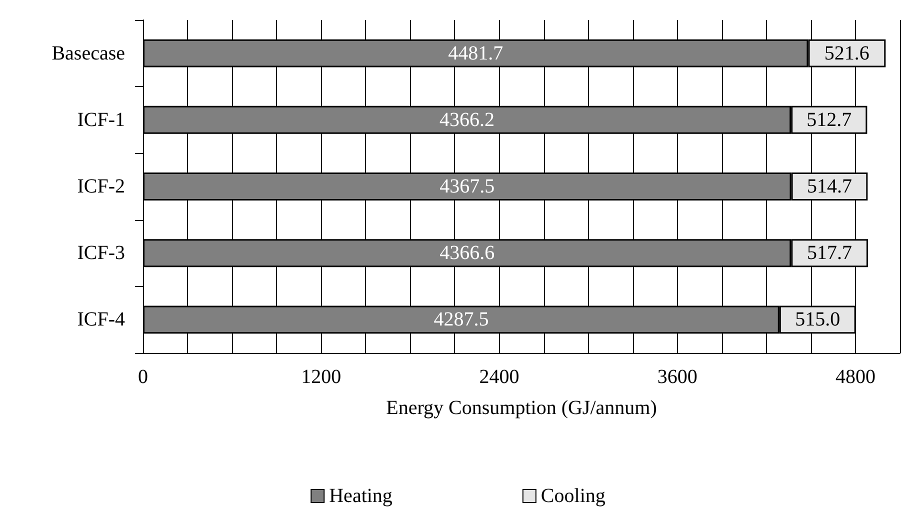 The height and width of the screenshot is (523, 917). Describe the element at coordinates (847, 53) in the screenshot. I see `data-label: 521.6` at that location.